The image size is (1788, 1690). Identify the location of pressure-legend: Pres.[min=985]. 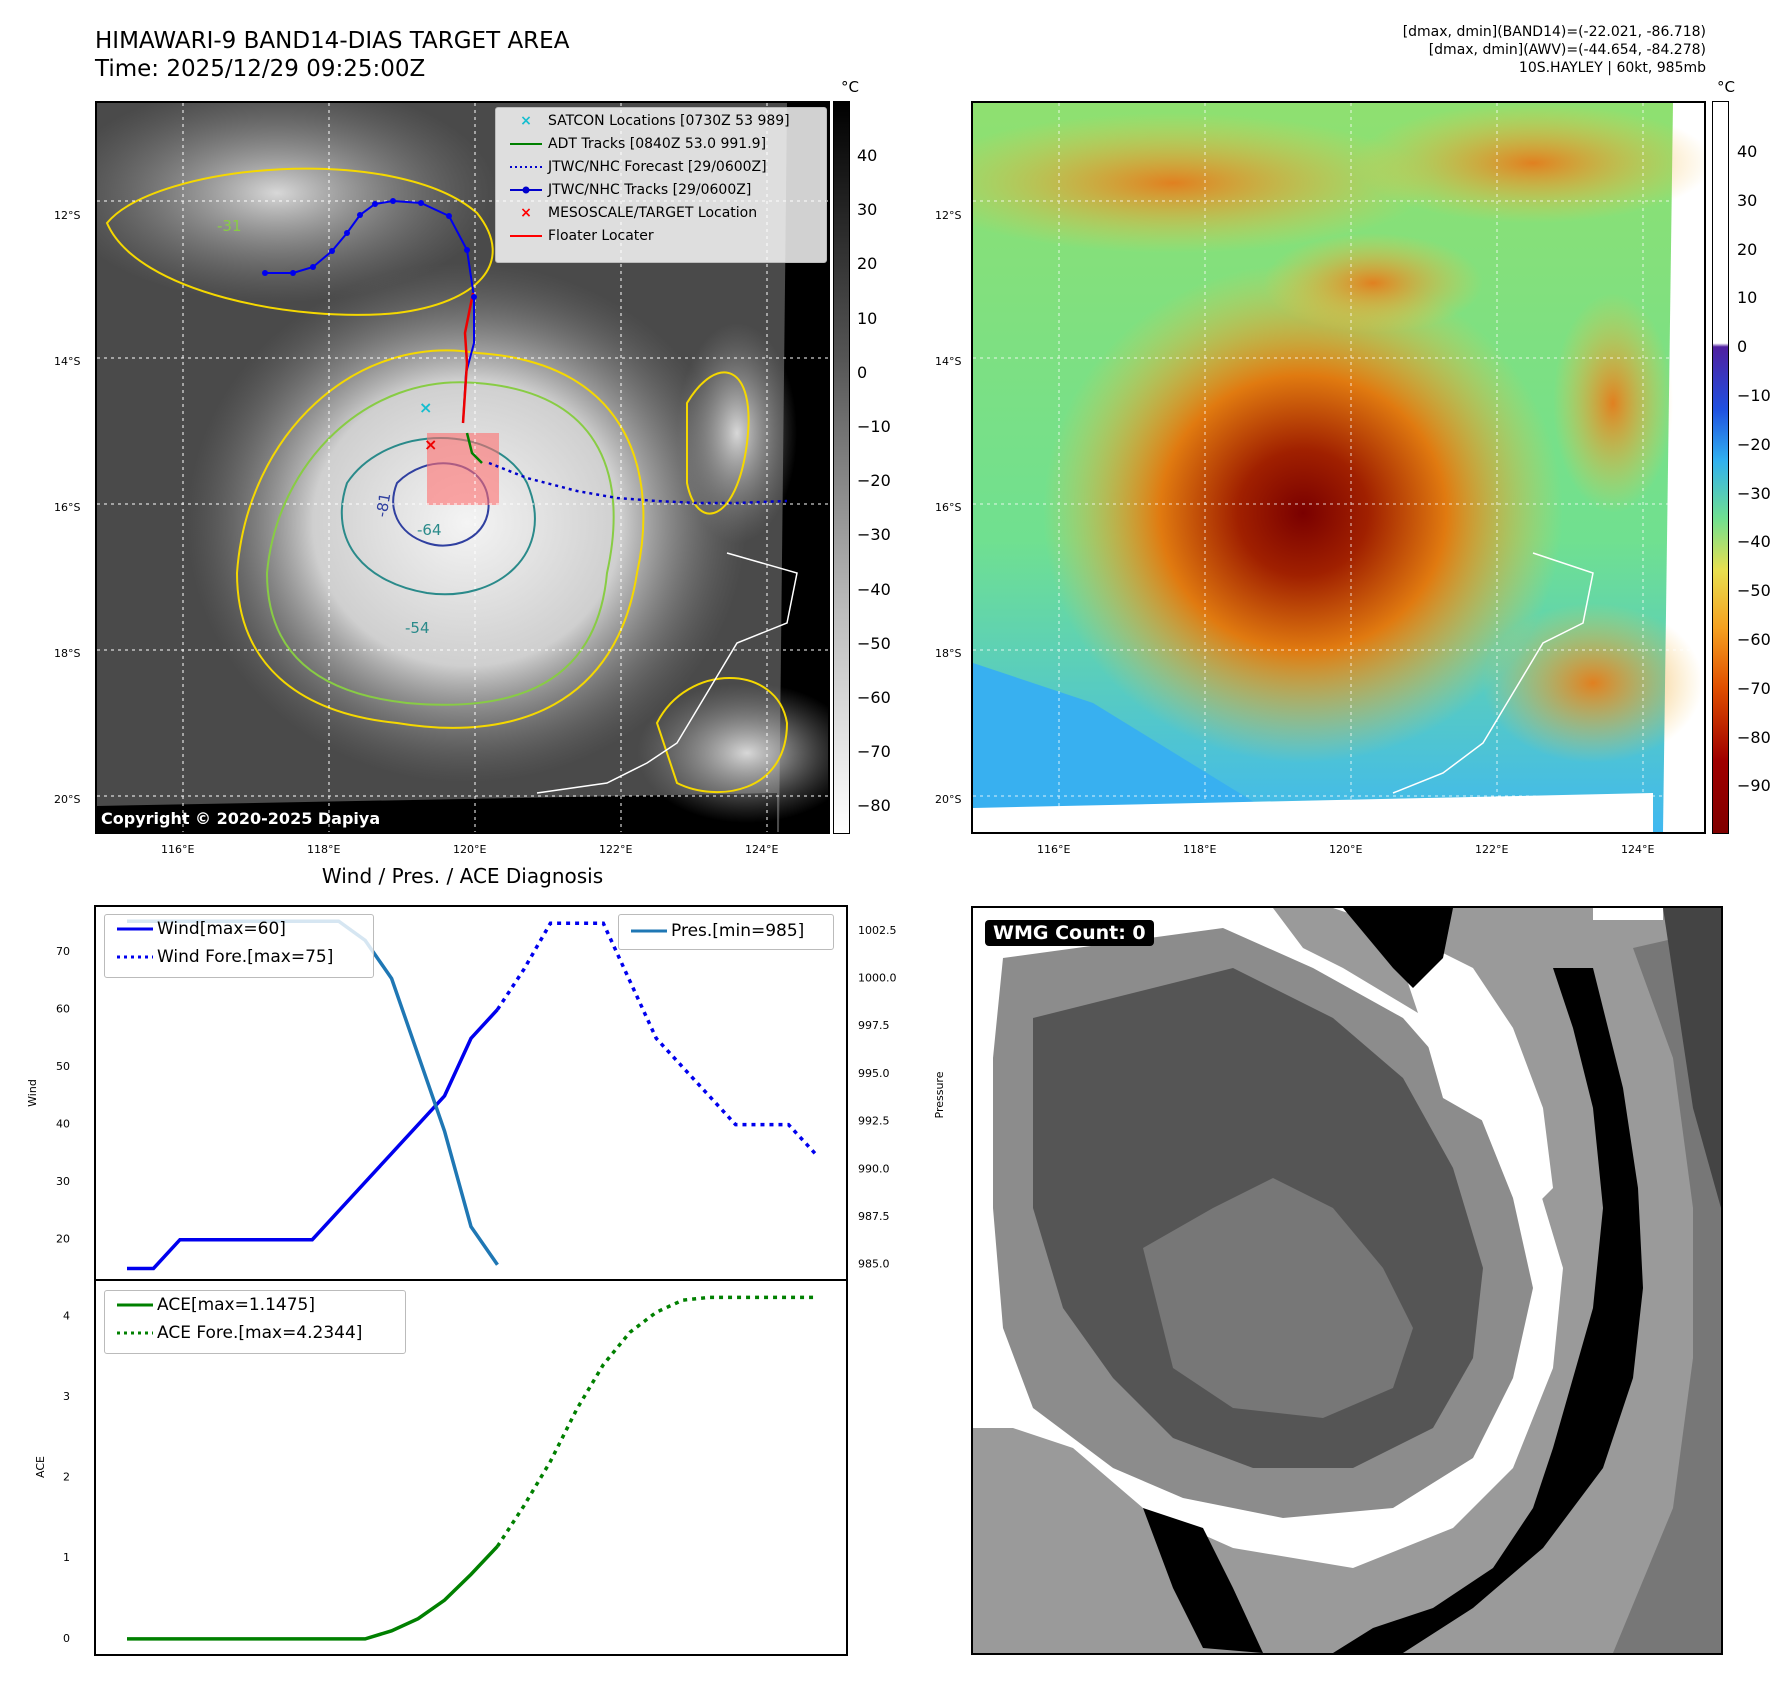
(726, 932).